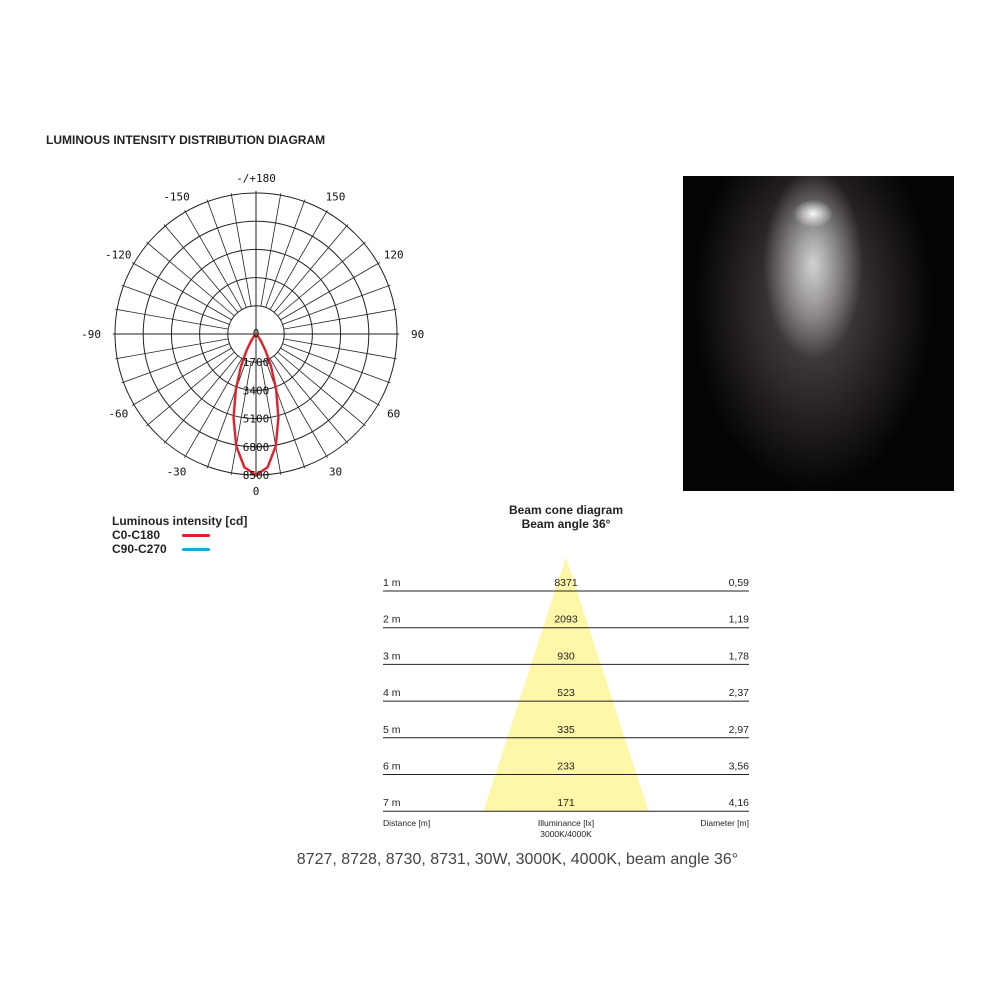 Image resolution: width=1000 pixels, height=1000 pixels. What do you see at coordinates (566, 803) in the screenshot?
I see `illuminance-cell: 171` at bounding box center [566, 803].